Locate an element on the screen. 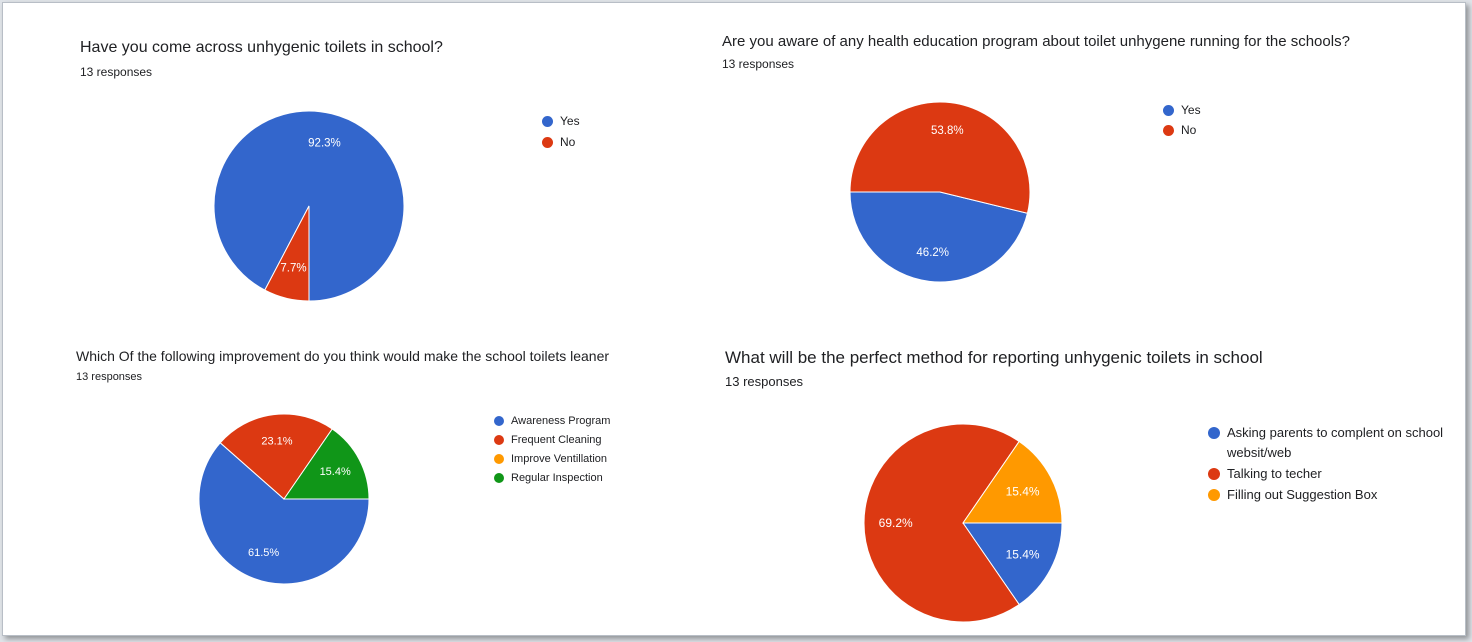 The width and height of the screenshot is (1472, 642). legend-item-filling-out-suggestion-box: Filling out Suggestion Box is located at coordinates (1333, 495).